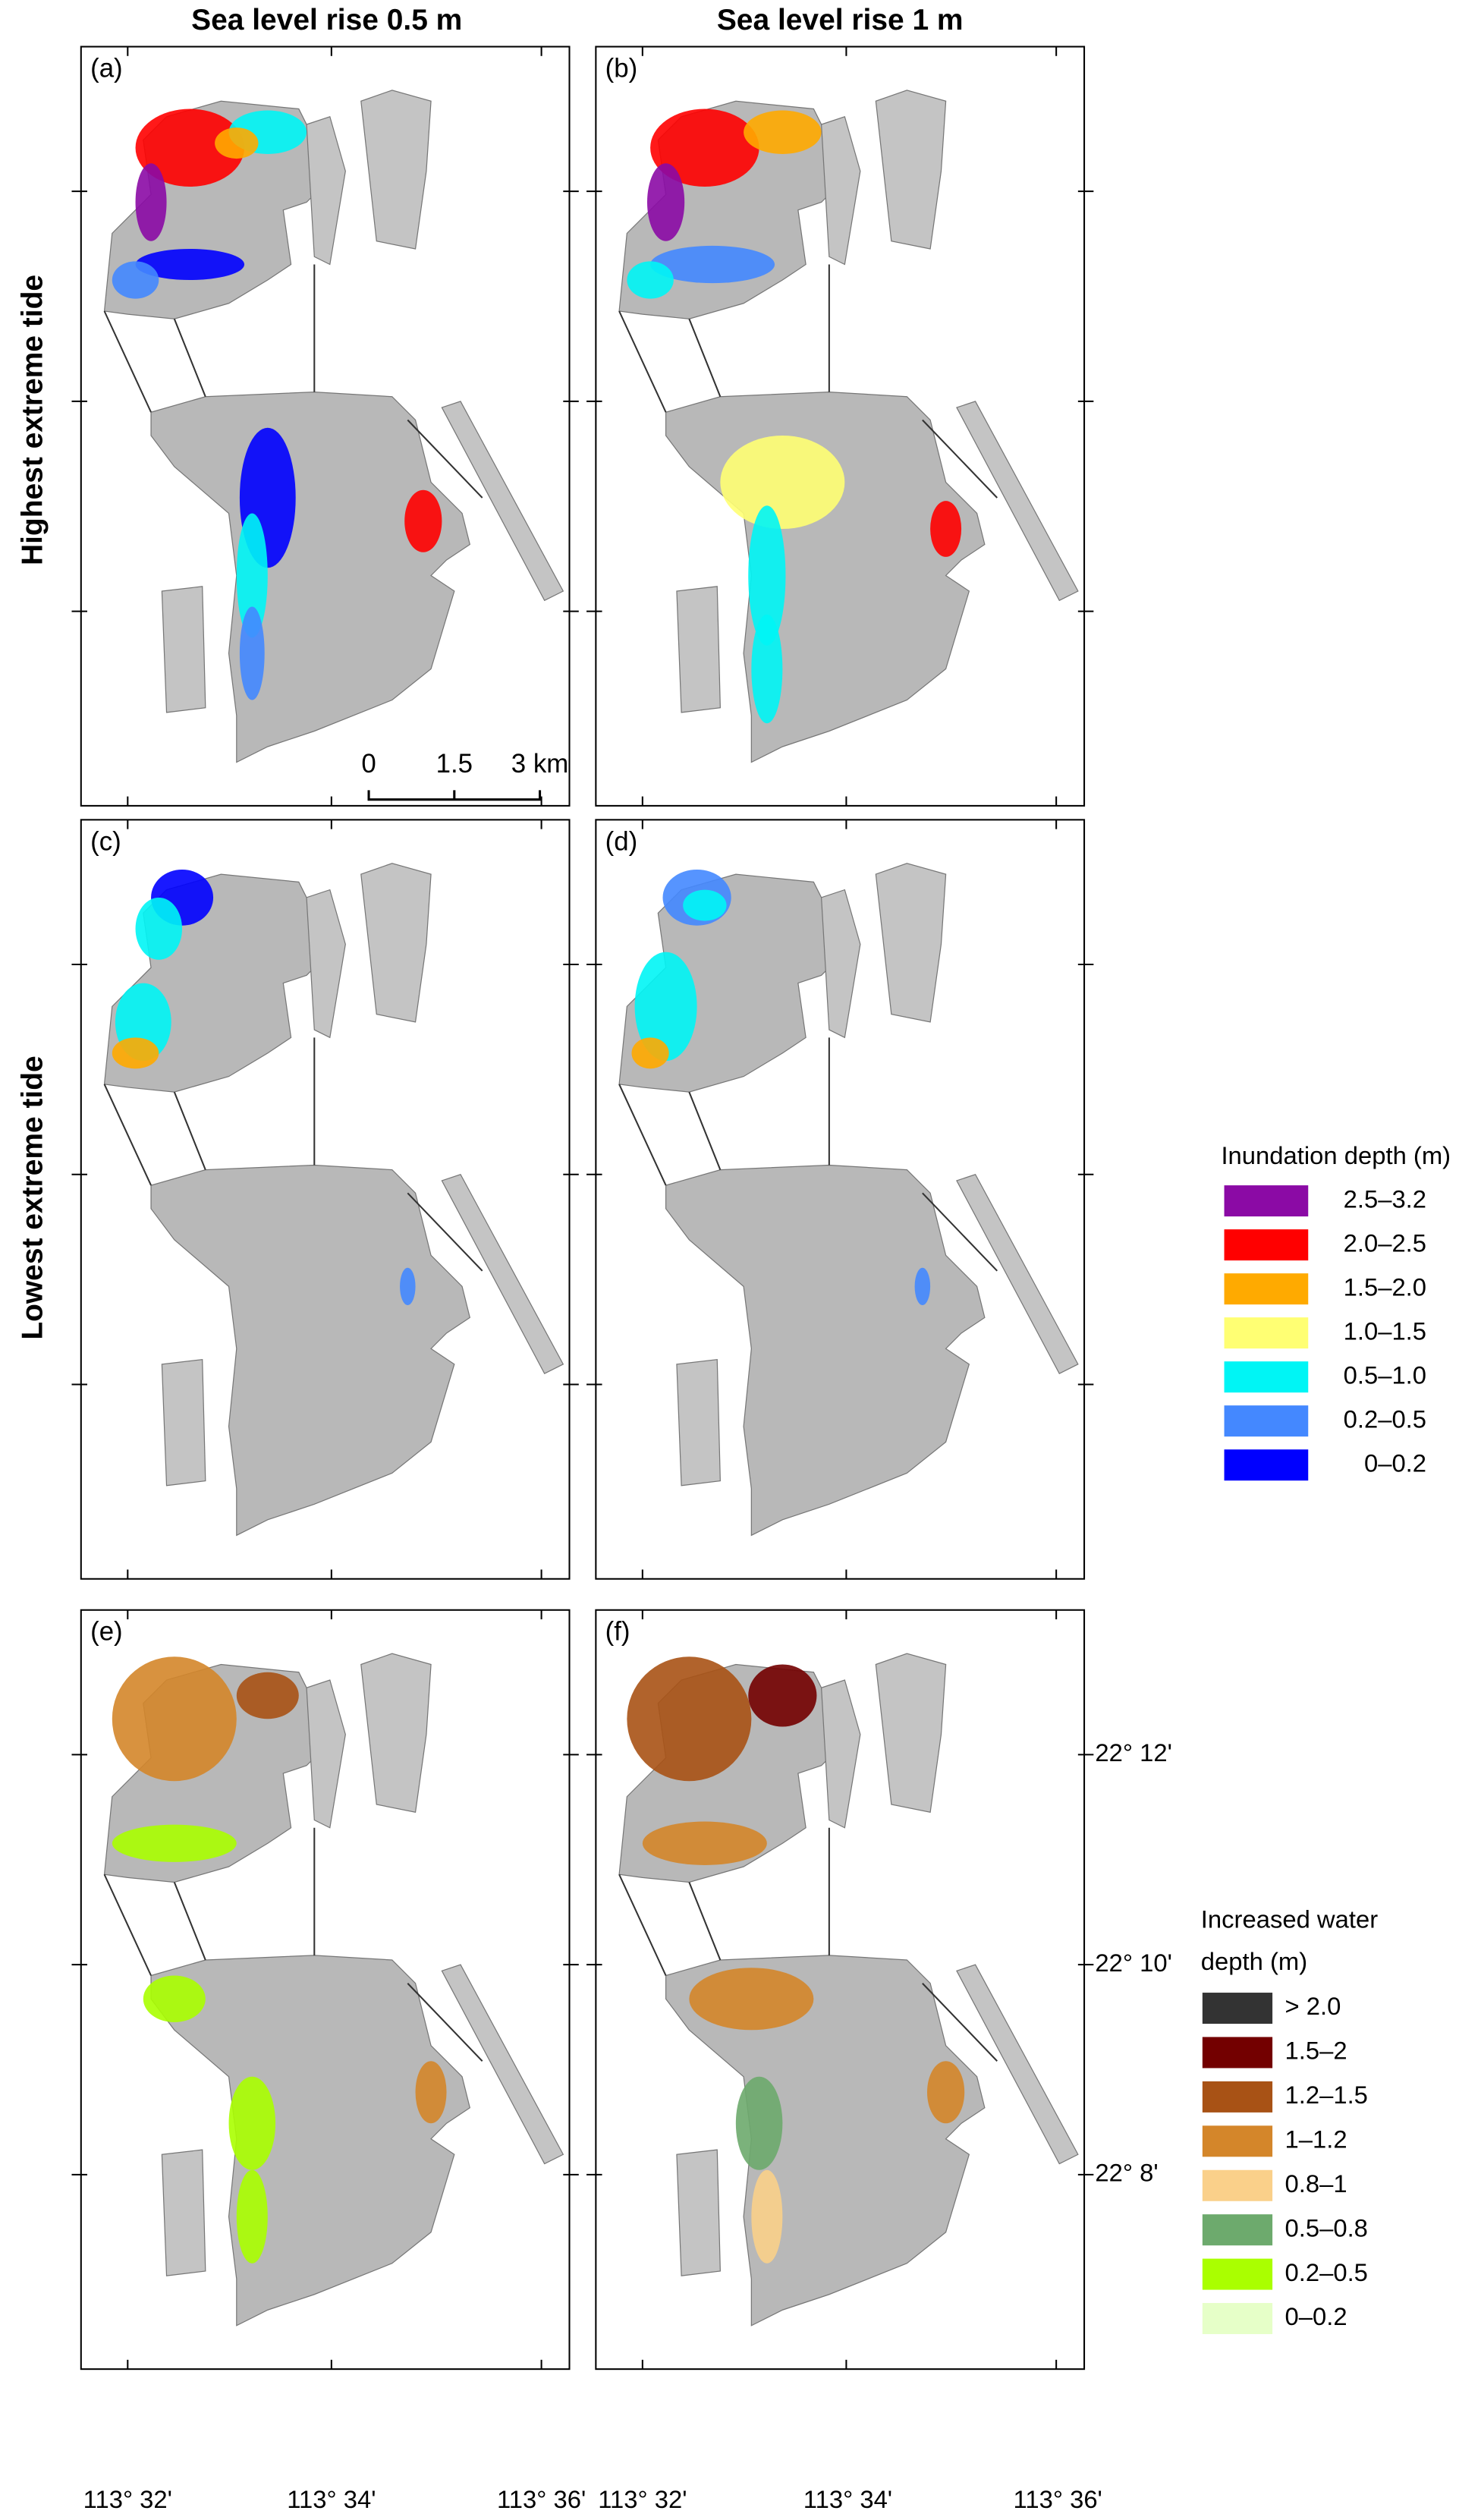 This screenshot has width=1481, height=2520. I want to click on legend-title: Inundation depth (m), so click(1336, 1155).